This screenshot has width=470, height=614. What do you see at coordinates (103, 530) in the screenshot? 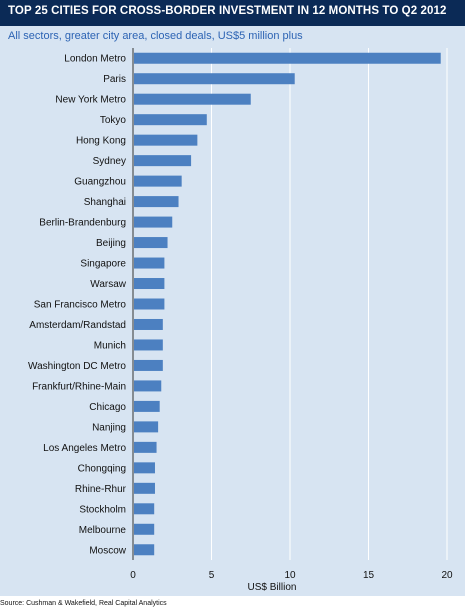
I see `category-label: Melbourne` at bounding box center [103, 530].